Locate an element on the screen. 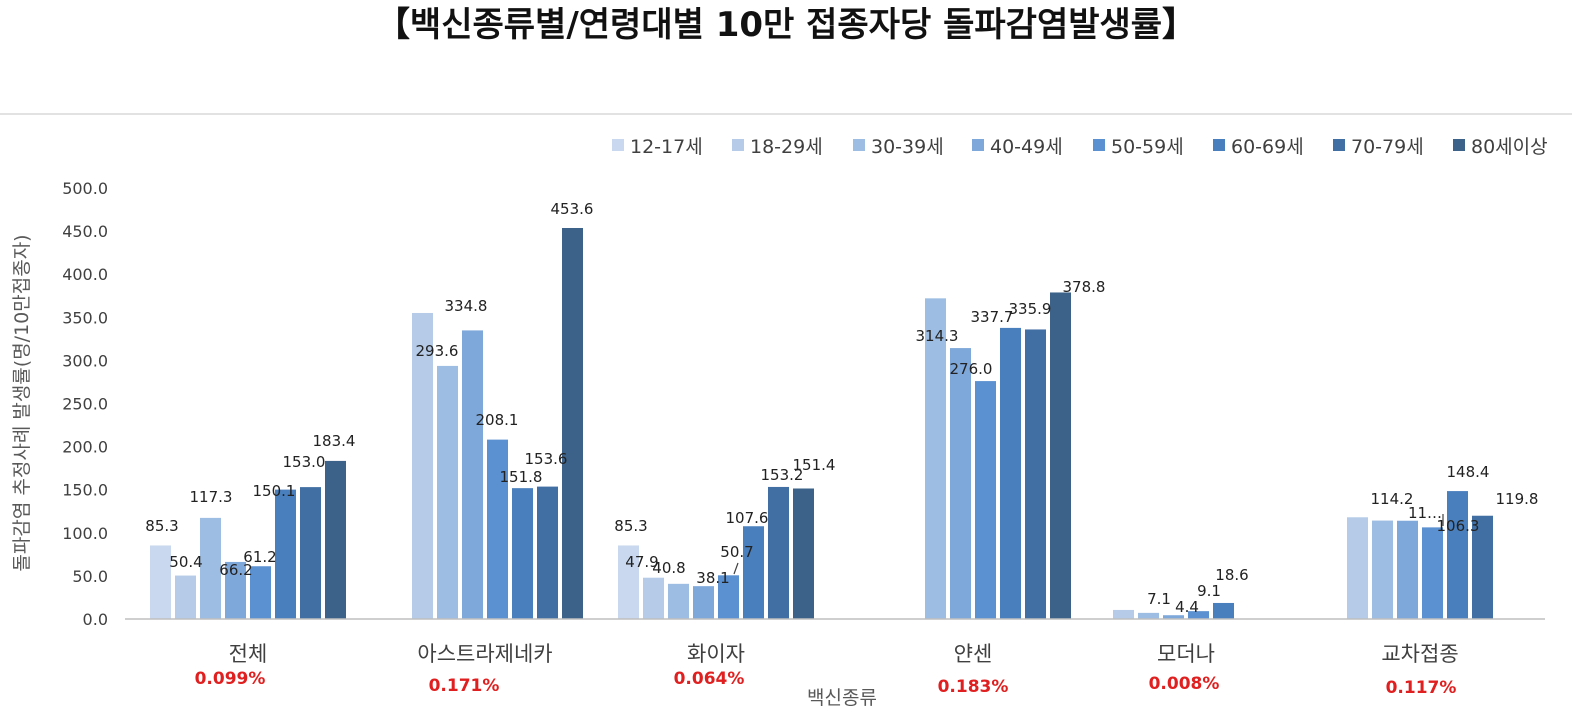 Image resolution: width=1572 pixels, height=713 pixels. data-label: 38.1 is located at coordinates (712, 578).